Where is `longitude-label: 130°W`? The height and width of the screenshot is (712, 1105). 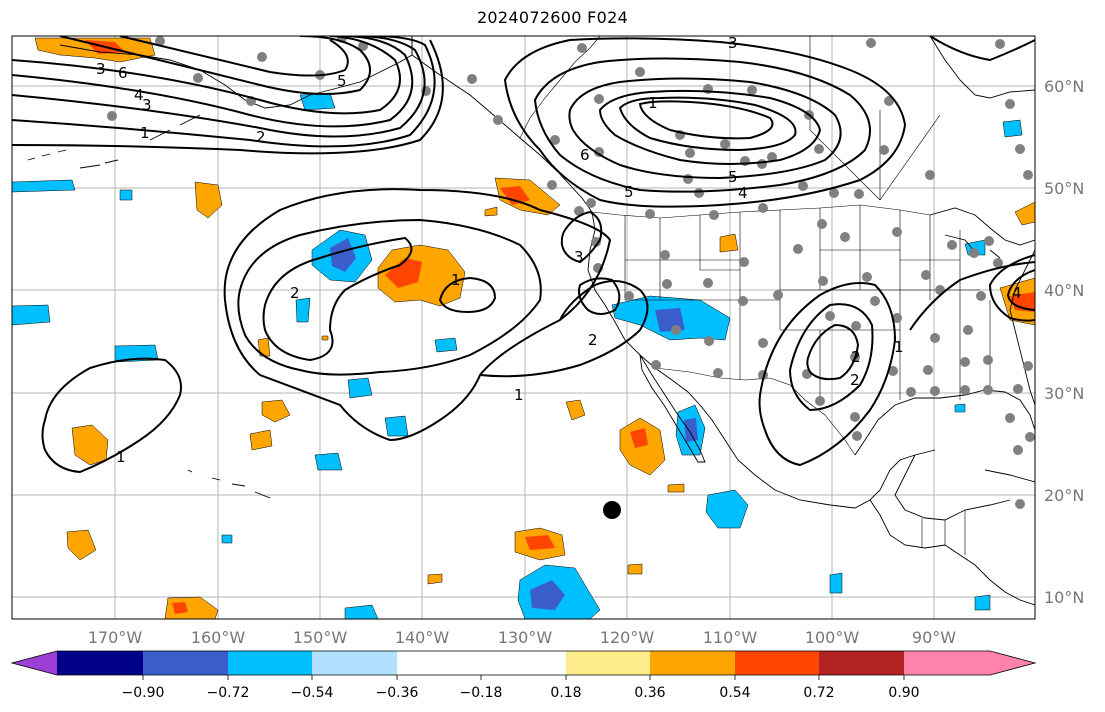
longitude-label: 130°W is located at coordinates (525, 637).